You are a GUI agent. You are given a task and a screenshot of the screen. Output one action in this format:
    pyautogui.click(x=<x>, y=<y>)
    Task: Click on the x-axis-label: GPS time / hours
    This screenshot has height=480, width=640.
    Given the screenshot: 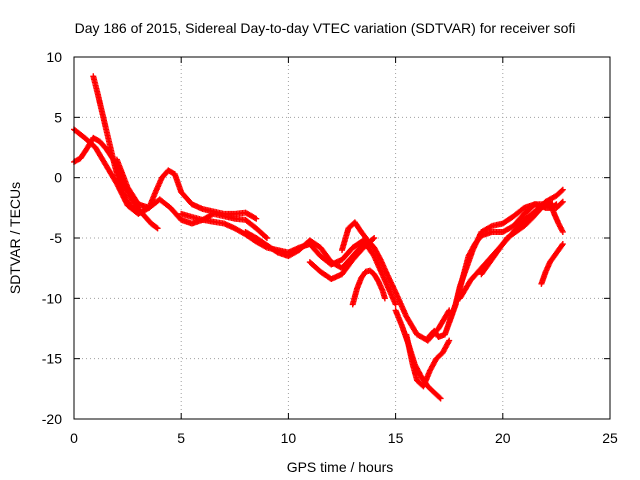 What is the action you would take?
    pyautogui.click(x=340, y=467)
    